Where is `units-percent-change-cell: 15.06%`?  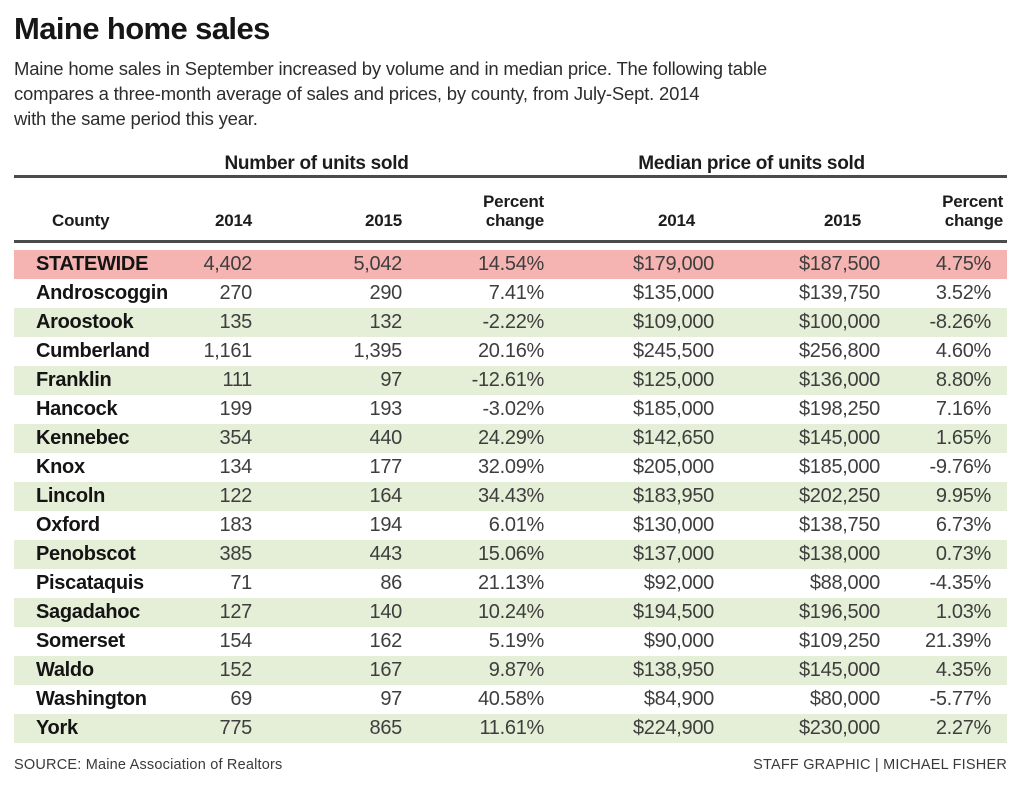
units-percent-change-cell: 15.06% is located at coordinates (511, 554).